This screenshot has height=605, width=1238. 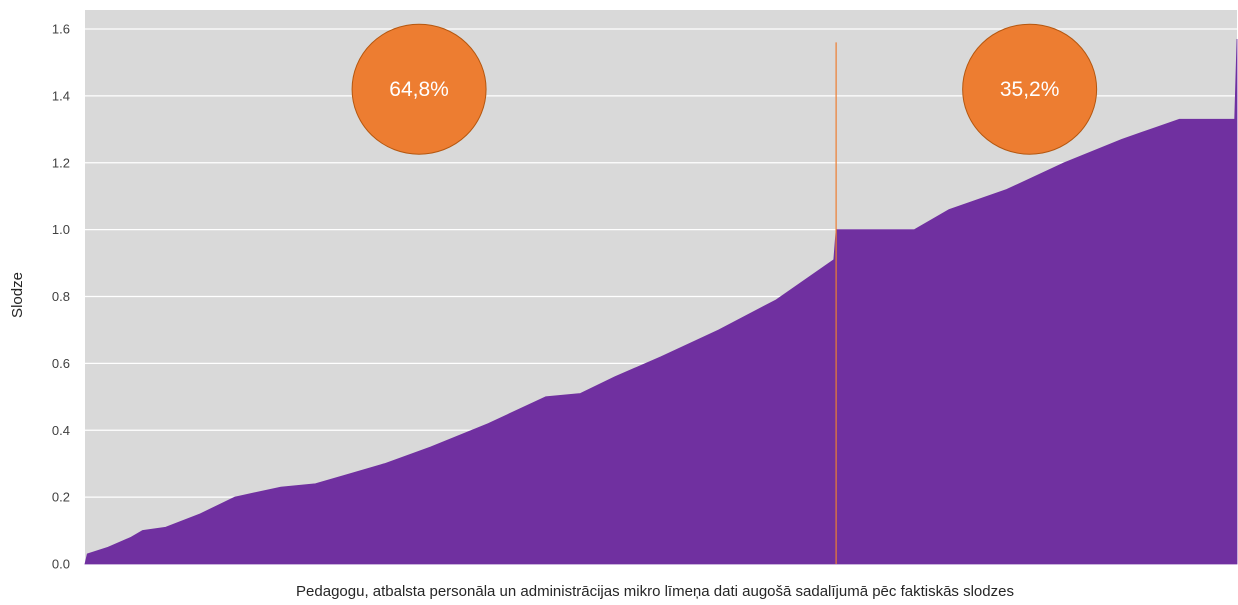 I want to click on y-tick-label: 0.4, so click(x=61, y=430).